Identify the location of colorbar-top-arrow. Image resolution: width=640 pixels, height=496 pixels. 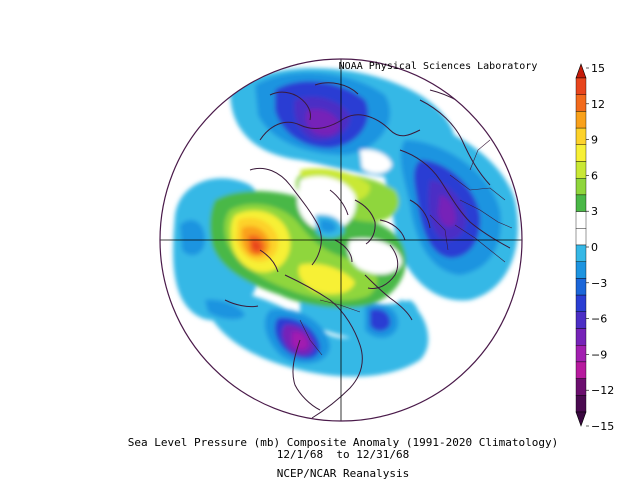
(581, 71).